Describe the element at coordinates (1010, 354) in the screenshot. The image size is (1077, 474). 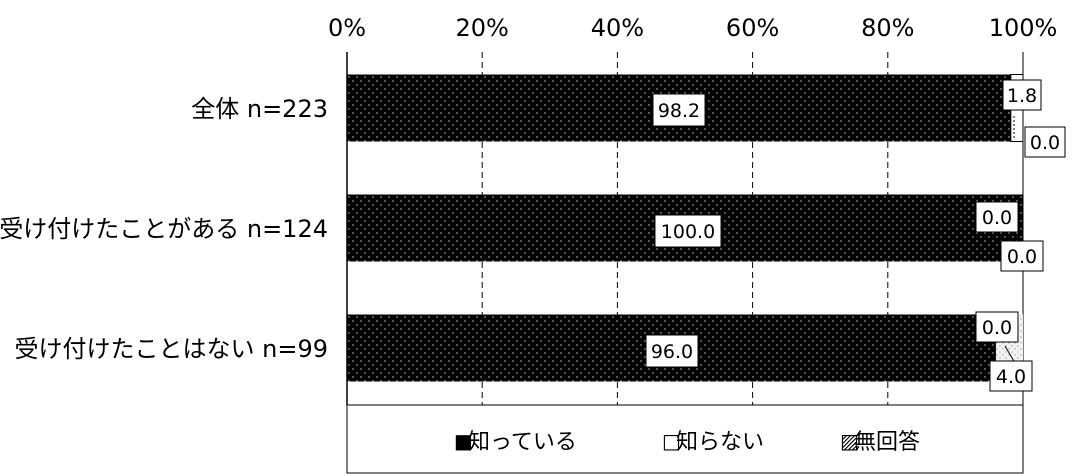
I see `data-label-leader-line` at that location.